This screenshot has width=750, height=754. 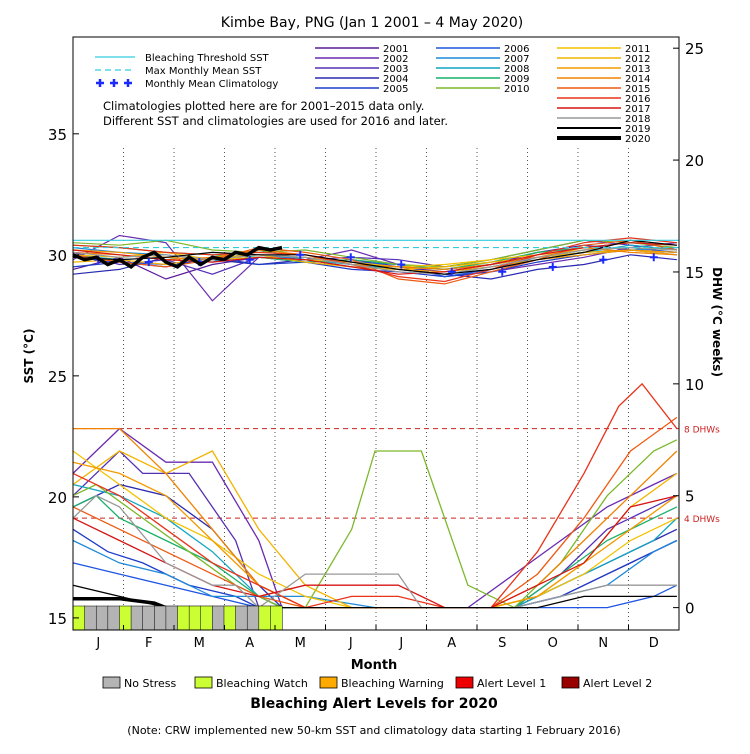 What do you see at coordinates (207, 58) in the screenshot?
I see `legend-ref-label: Bleaching Threshold SST` at bounding box center [207, 58].